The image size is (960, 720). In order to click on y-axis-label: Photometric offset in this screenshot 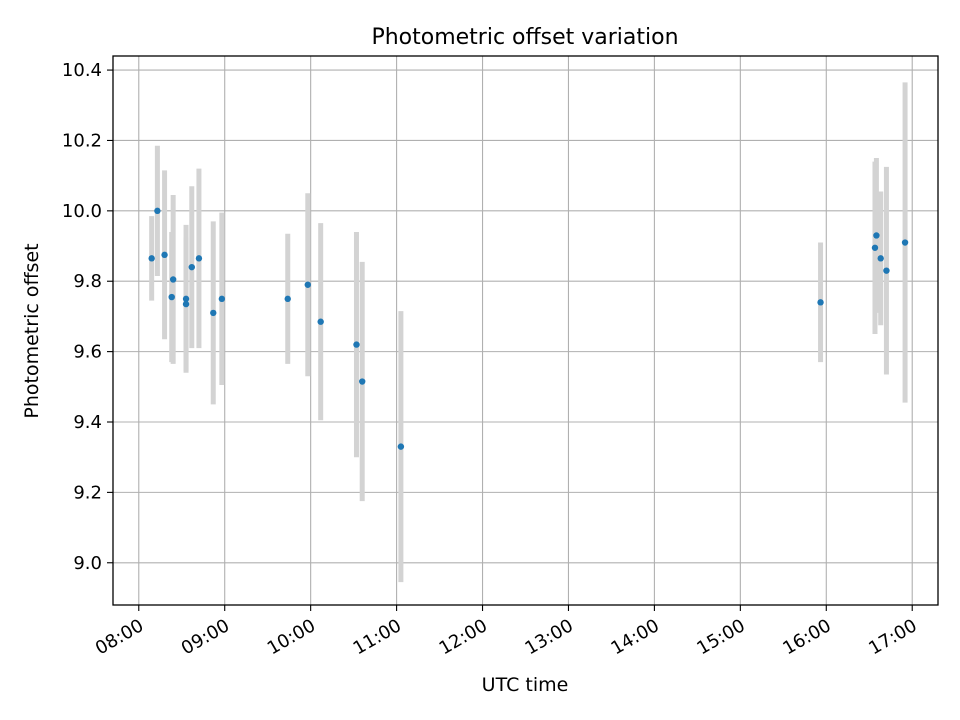, I will do `click(32, 330)`.